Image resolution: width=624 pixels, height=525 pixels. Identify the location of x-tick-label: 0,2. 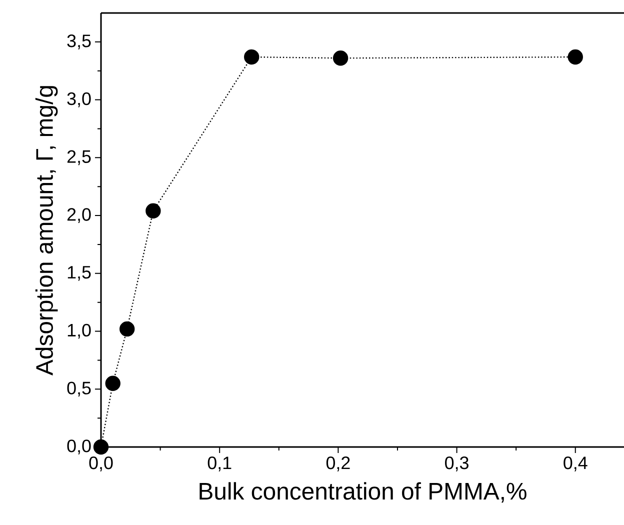
(338, 464).